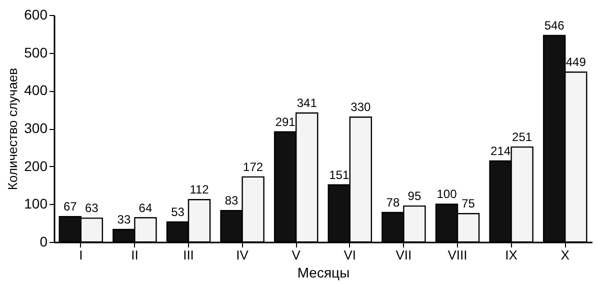 The width and height of the screenshot is (598, 284). Describe the element at coordinates (554, 25) in the screenshot. I see `data-label: 546` at that location.